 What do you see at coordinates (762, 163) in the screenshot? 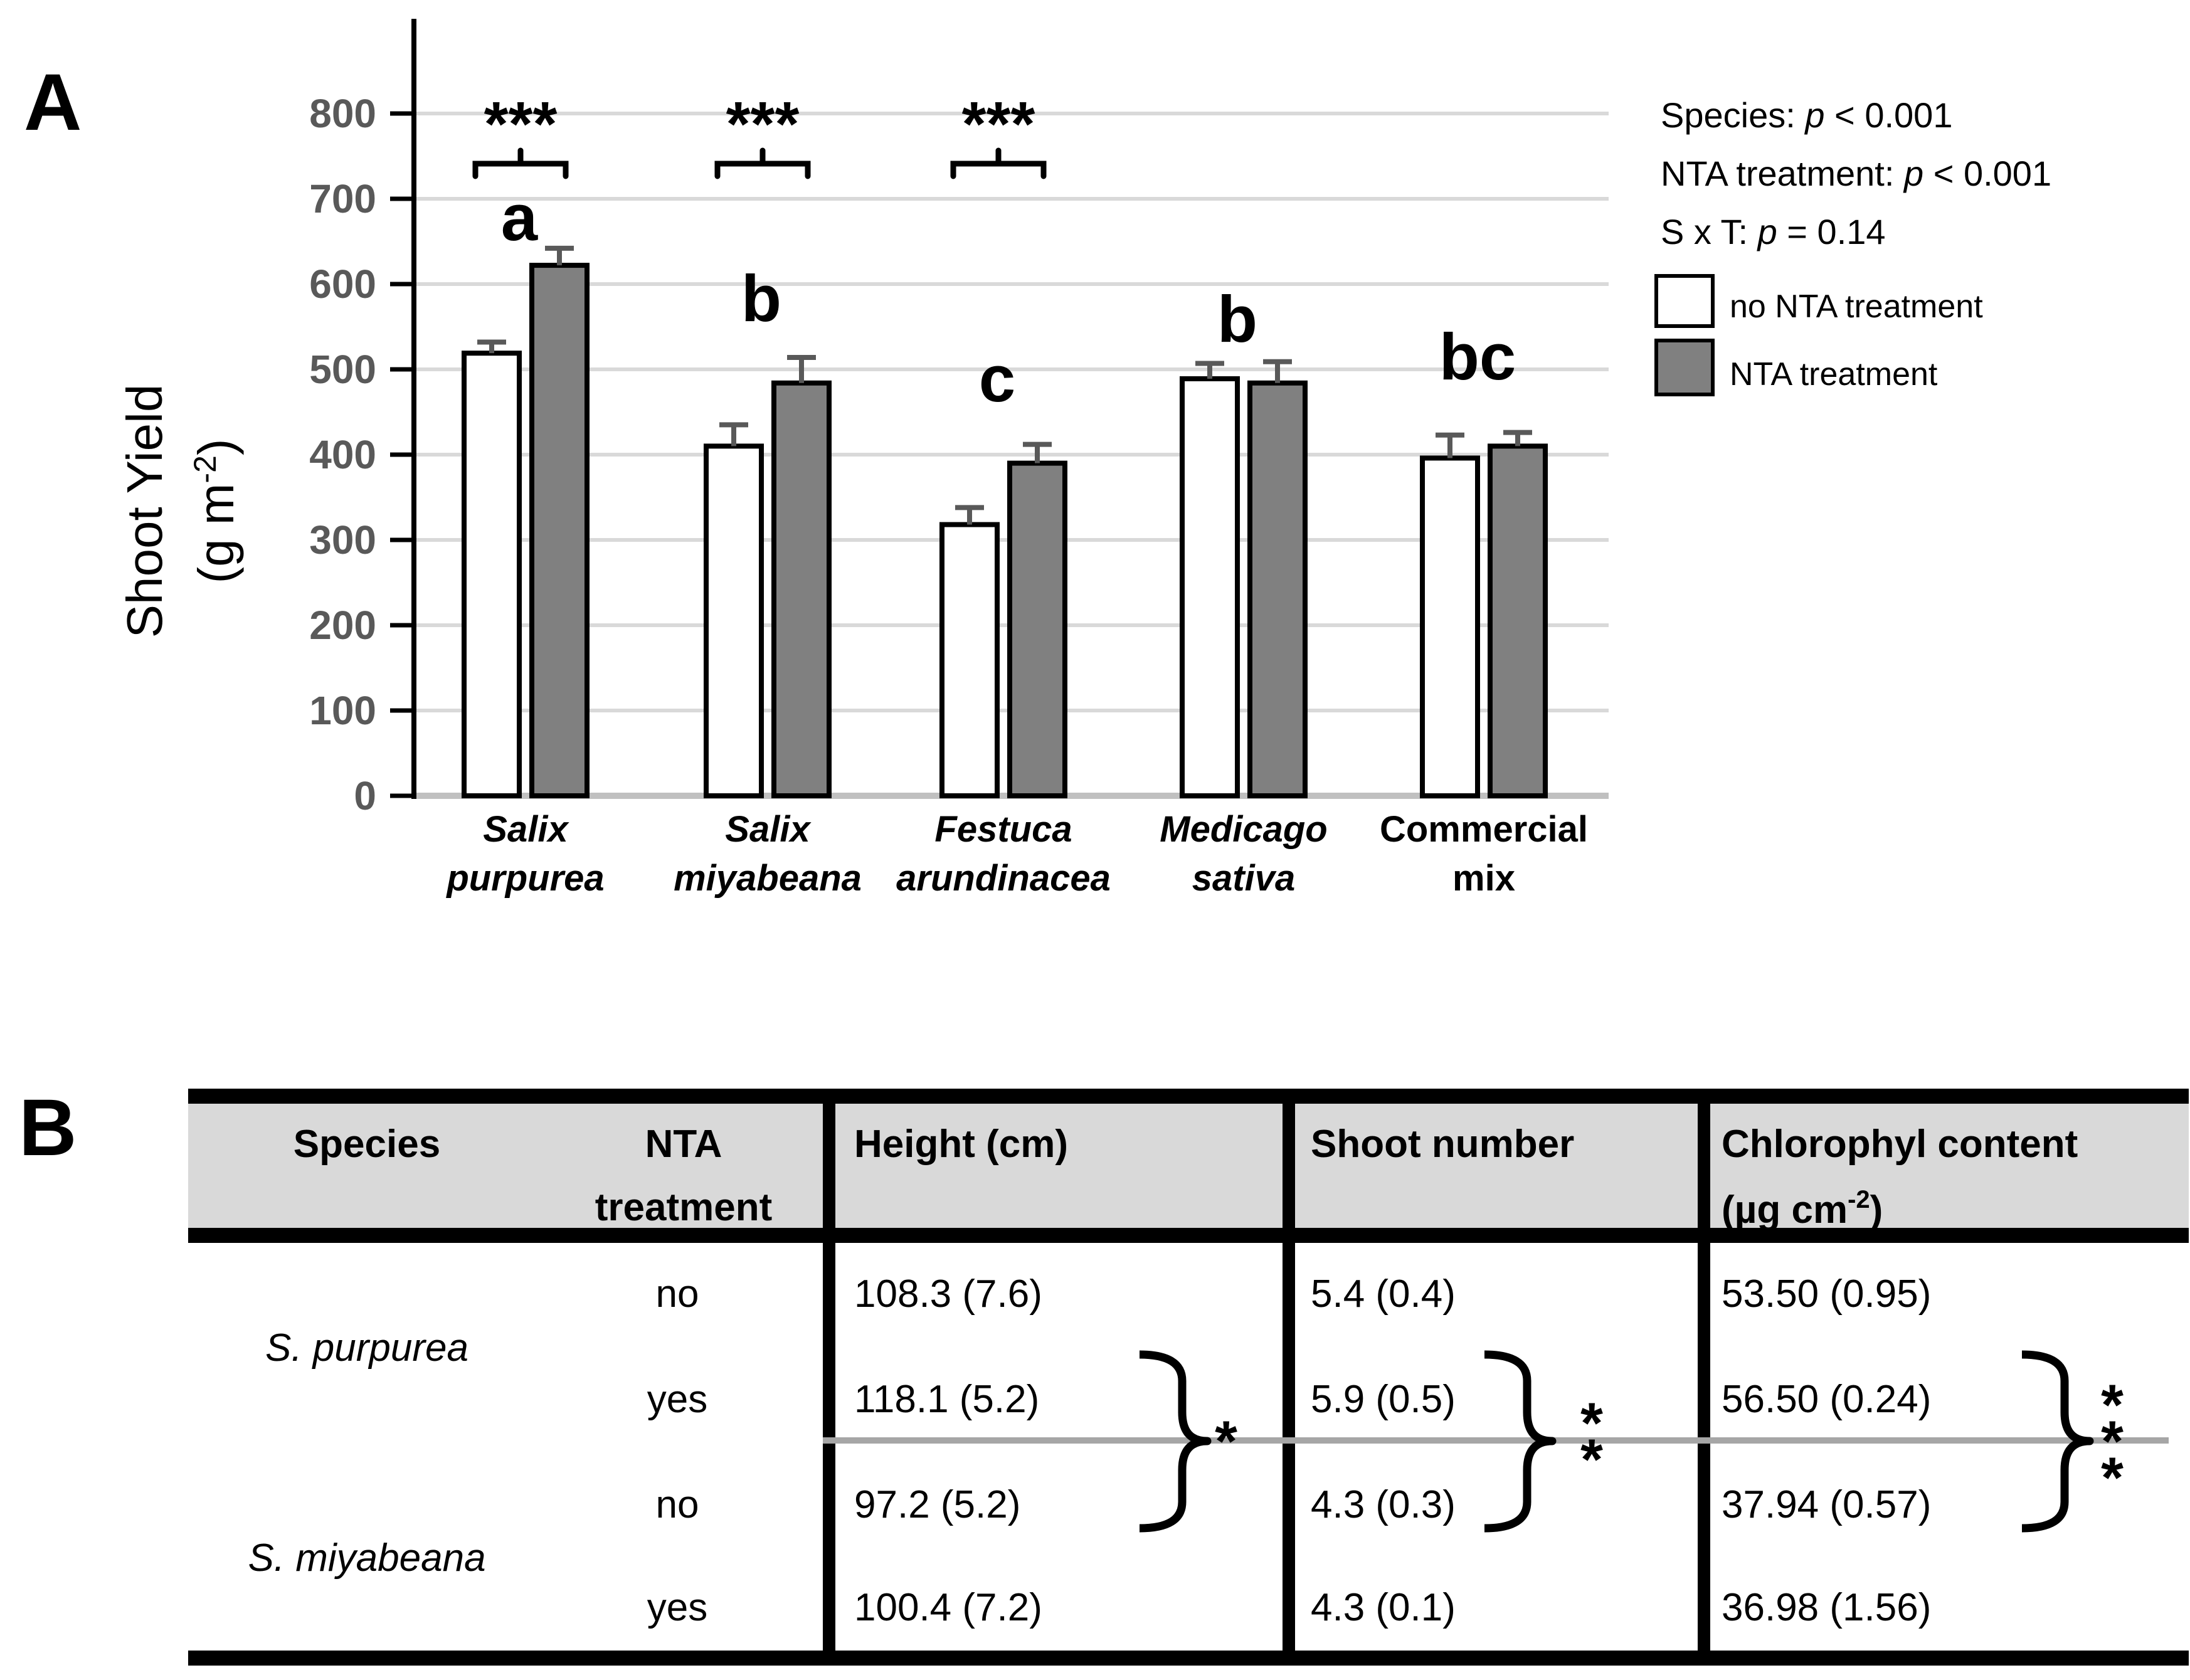
I see `sig-bracket-group1` at bounding box center [762, 163].